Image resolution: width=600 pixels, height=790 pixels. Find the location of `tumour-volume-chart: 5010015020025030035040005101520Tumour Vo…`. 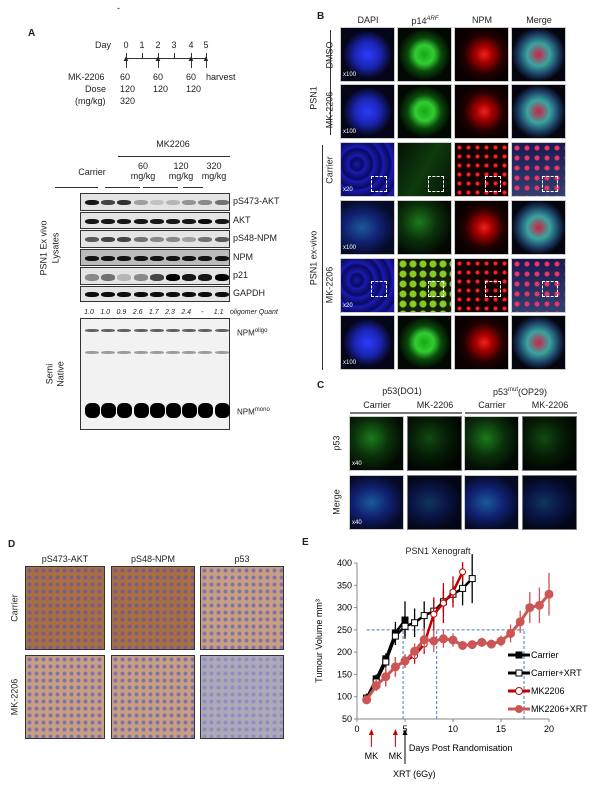

tumour-volume-chart: 5010015020025030035040005101520Tumour Vo… is located at coordinates (451, 666).